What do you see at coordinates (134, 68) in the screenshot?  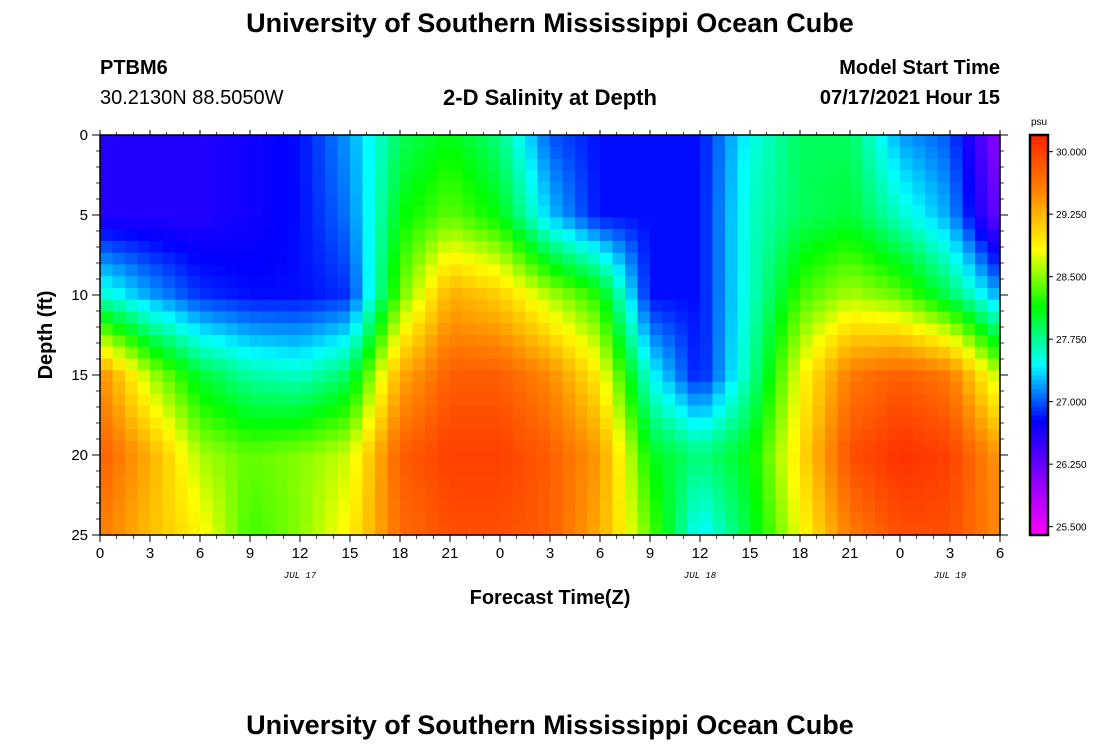 I see `station-id: PTBM6` at bounding box center [134, 68].